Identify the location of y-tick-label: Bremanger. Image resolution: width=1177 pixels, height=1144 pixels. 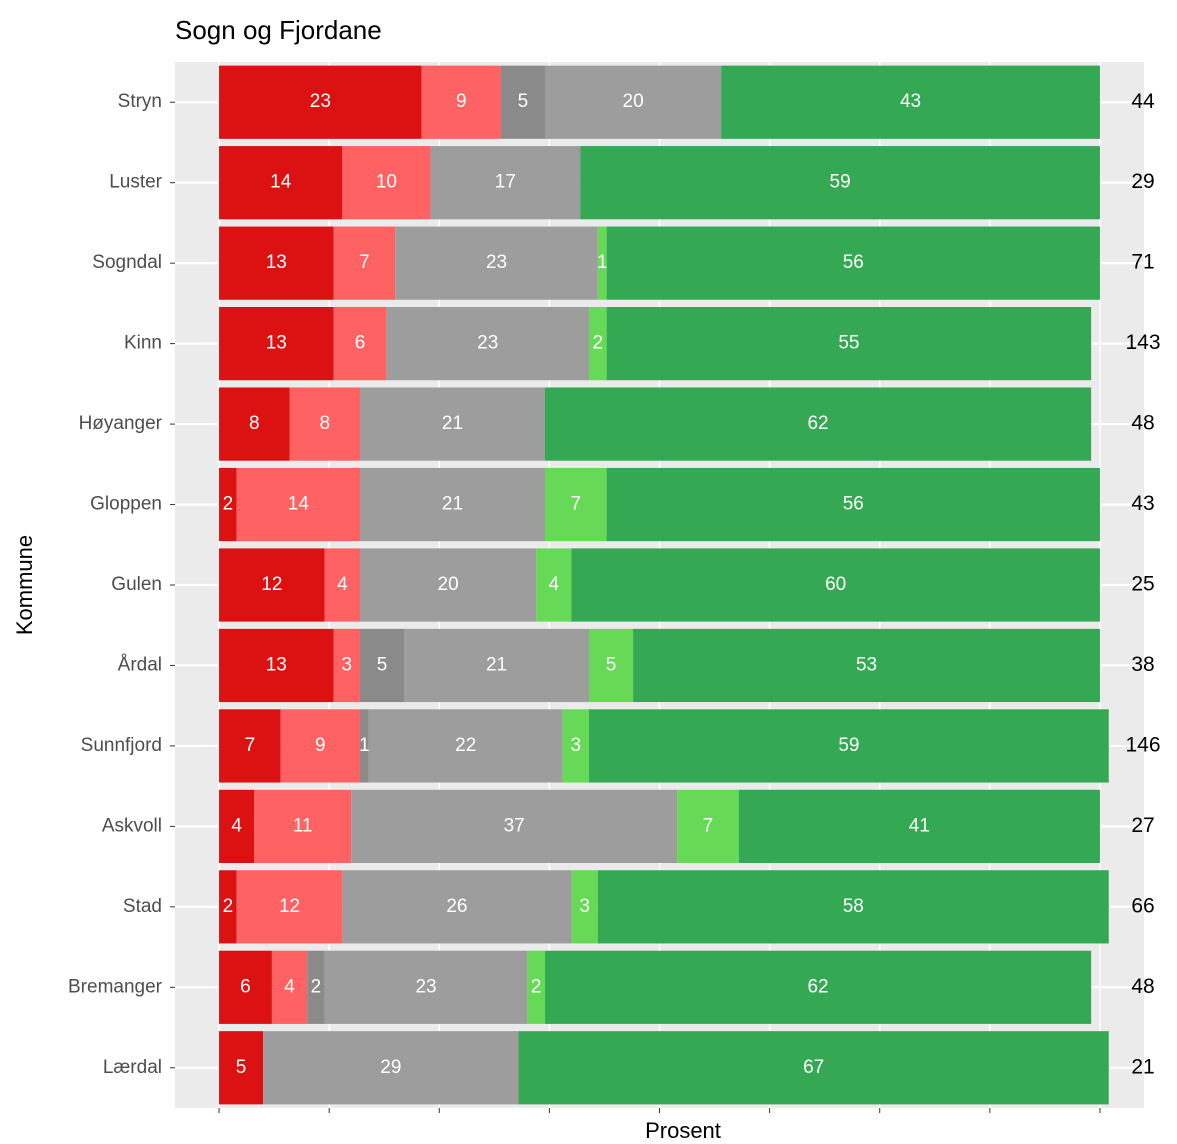
(115, 986).